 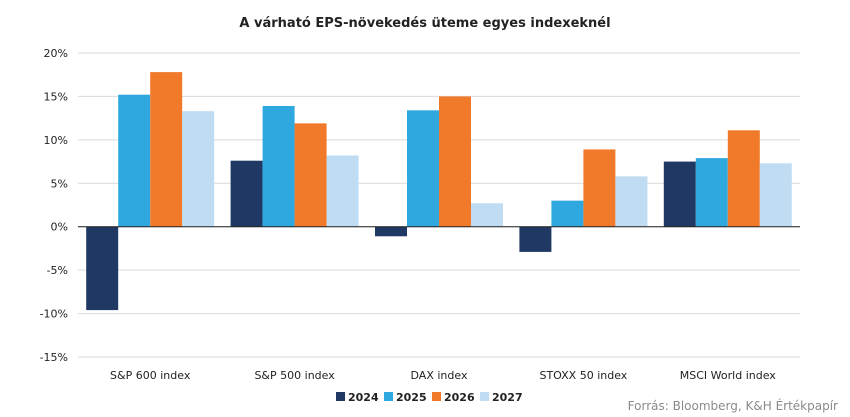 What do you see at coordinates (411, 397) in the screenshot?
I see `legend-label: 2025` at bounding box center [411, 397].